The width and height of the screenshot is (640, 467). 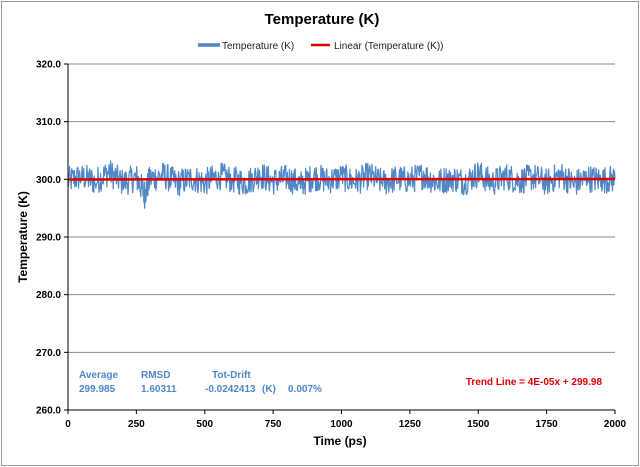 What do you see at coordinates (68, 424) in the screenshot?
I see `x-tick-label: 0` at bounding box center [68, 424].